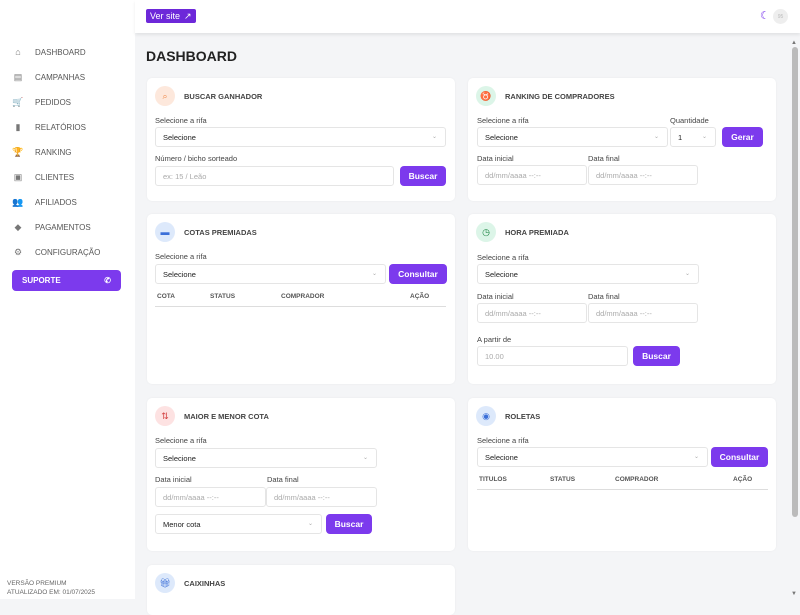 The image size is (800, 615). What do you see at coordinates (765, 16) in the screenshot?
I see `dark-mode-toggle-icon: ☾` at bounding box center [765, 16].